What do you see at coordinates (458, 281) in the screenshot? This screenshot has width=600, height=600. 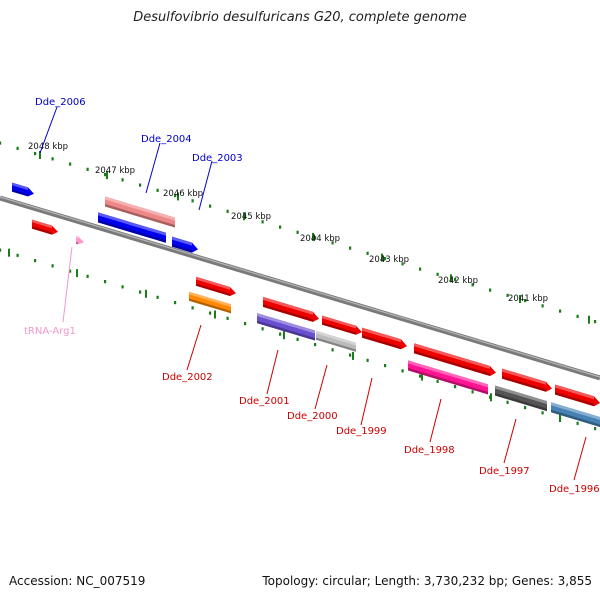 I see `scale-label: 2042 kbp` at bounding box center [458, 281].